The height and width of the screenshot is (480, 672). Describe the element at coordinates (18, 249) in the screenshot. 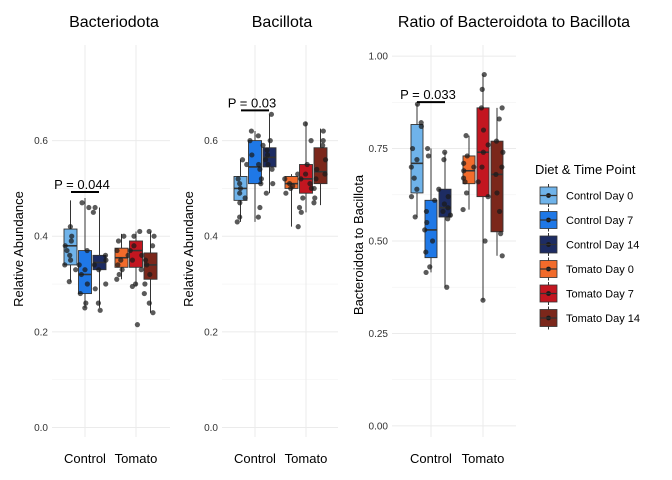

I see `panel-bacteriodota-y-axis-title: Relative Abundance` at that location.